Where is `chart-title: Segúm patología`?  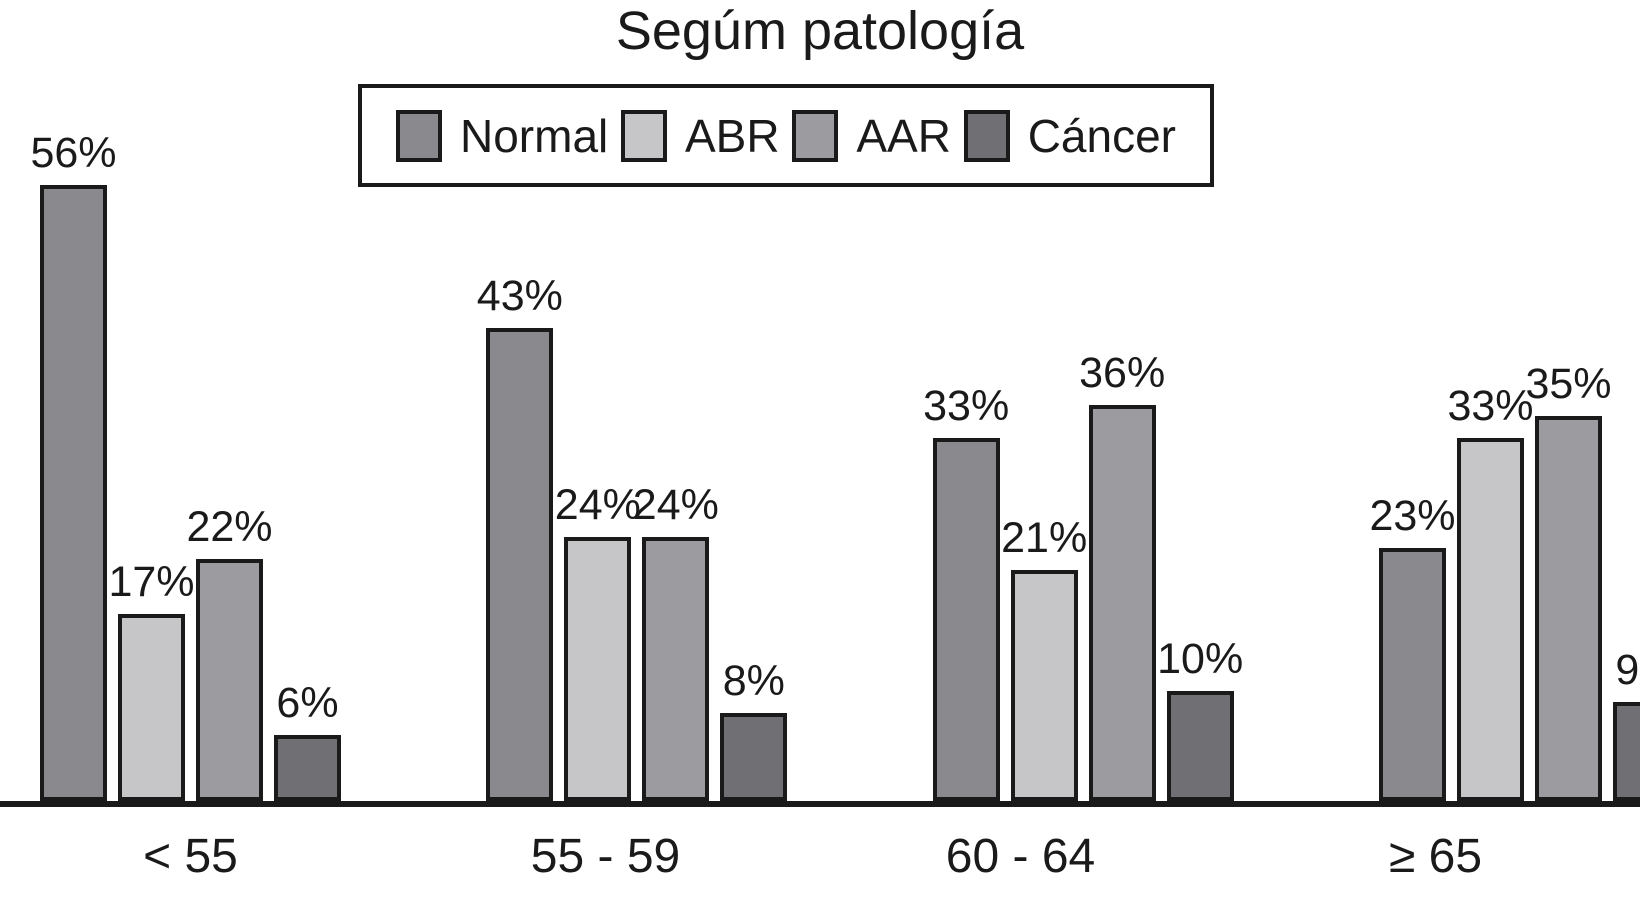 chart-title: Segúm patología is located at coordinates (820, 31).